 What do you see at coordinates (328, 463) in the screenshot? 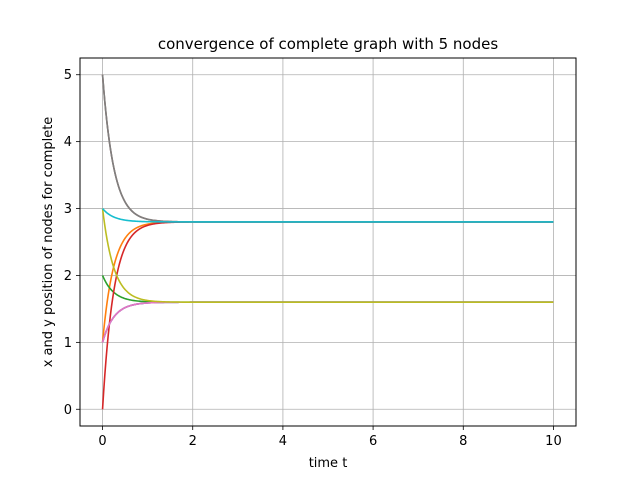
I see `x-axis-label: time t` at bounding box center [328, 463].